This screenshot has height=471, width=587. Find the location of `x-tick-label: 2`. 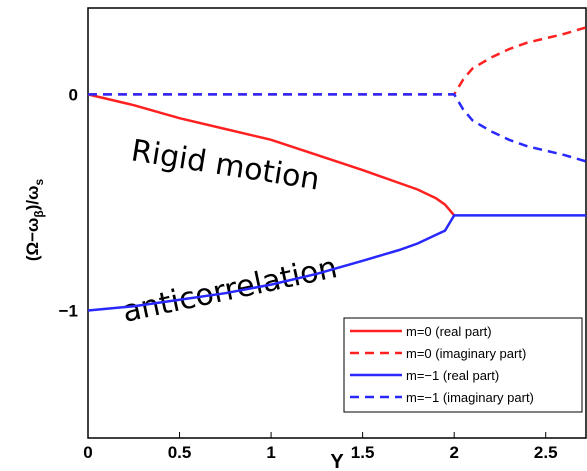

x-tick-label: 2 is located at coordinates (453, 452).